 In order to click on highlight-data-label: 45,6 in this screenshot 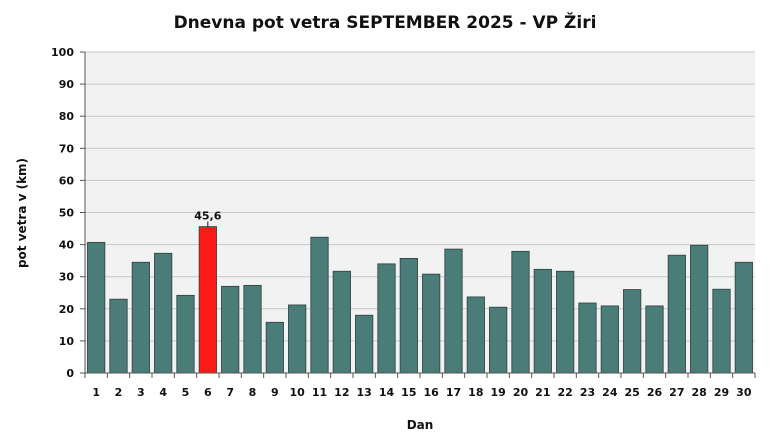, I will do `click(207, 216)`.